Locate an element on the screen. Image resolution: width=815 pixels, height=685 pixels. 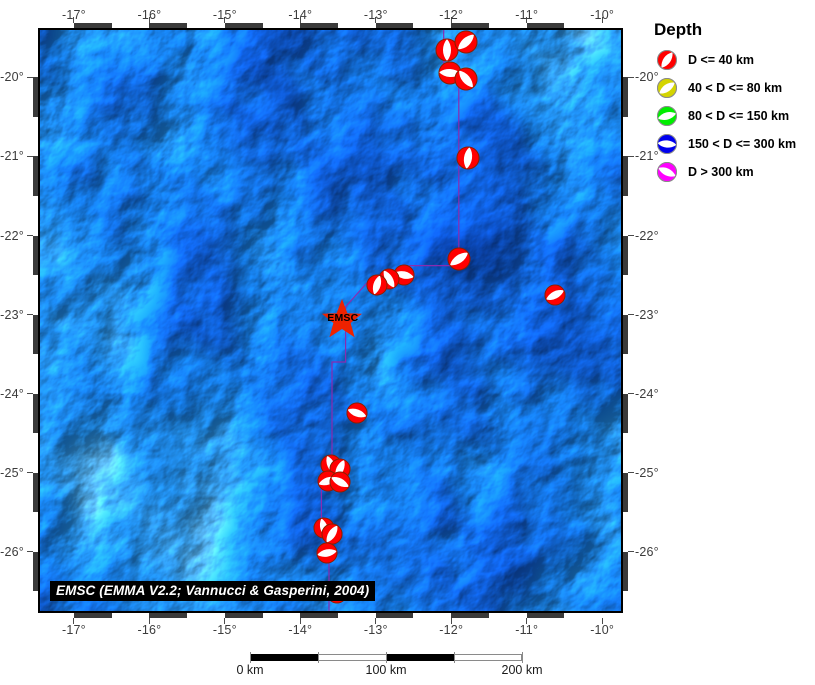
legend-title: Depth is located at coordinates (678, 29).